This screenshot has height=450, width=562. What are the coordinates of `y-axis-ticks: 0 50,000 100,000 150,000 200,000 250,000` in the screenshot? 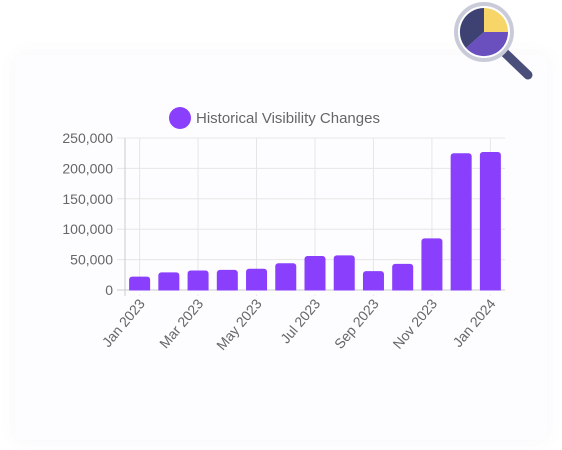 It's located at (87, 214).